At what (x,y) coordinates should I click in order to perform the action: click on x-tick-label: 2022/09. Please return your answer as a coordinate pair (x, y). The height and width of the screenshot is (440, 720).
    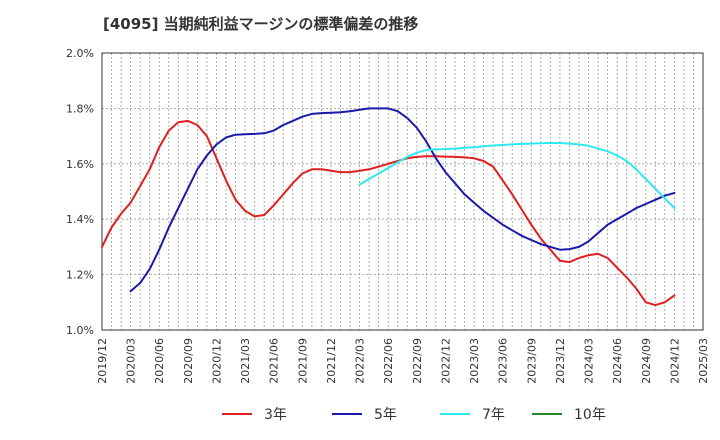
    Looking at the image, I should click on (417, 361).